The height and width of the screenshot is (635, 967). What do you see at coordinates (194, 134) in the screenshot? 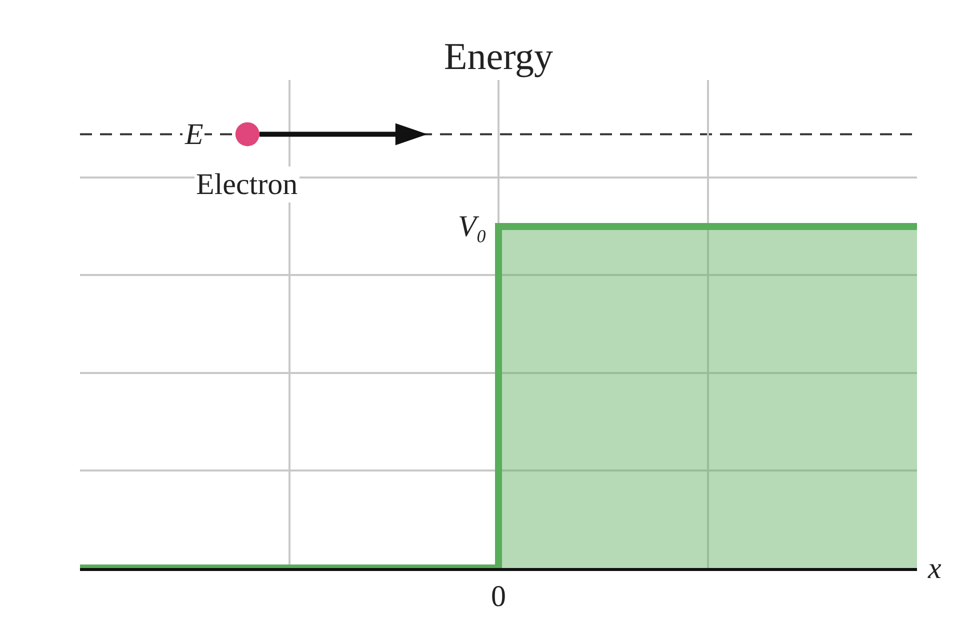
I see `ref-line-label: E` at bounding box center [194, 134].